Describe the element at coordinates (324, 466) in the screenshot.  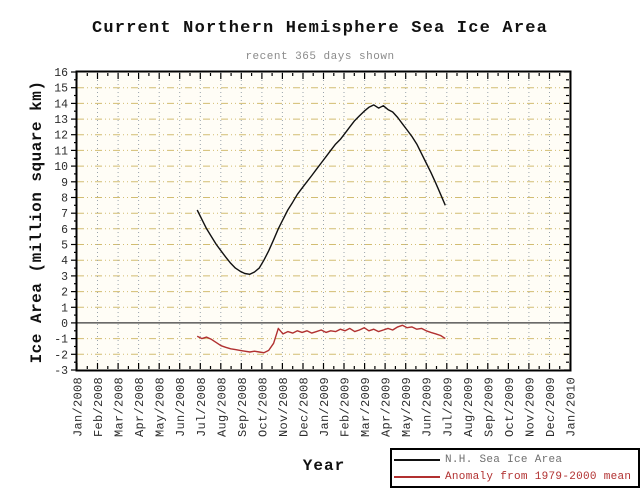
I see `x-axis-title: Year` at that location.